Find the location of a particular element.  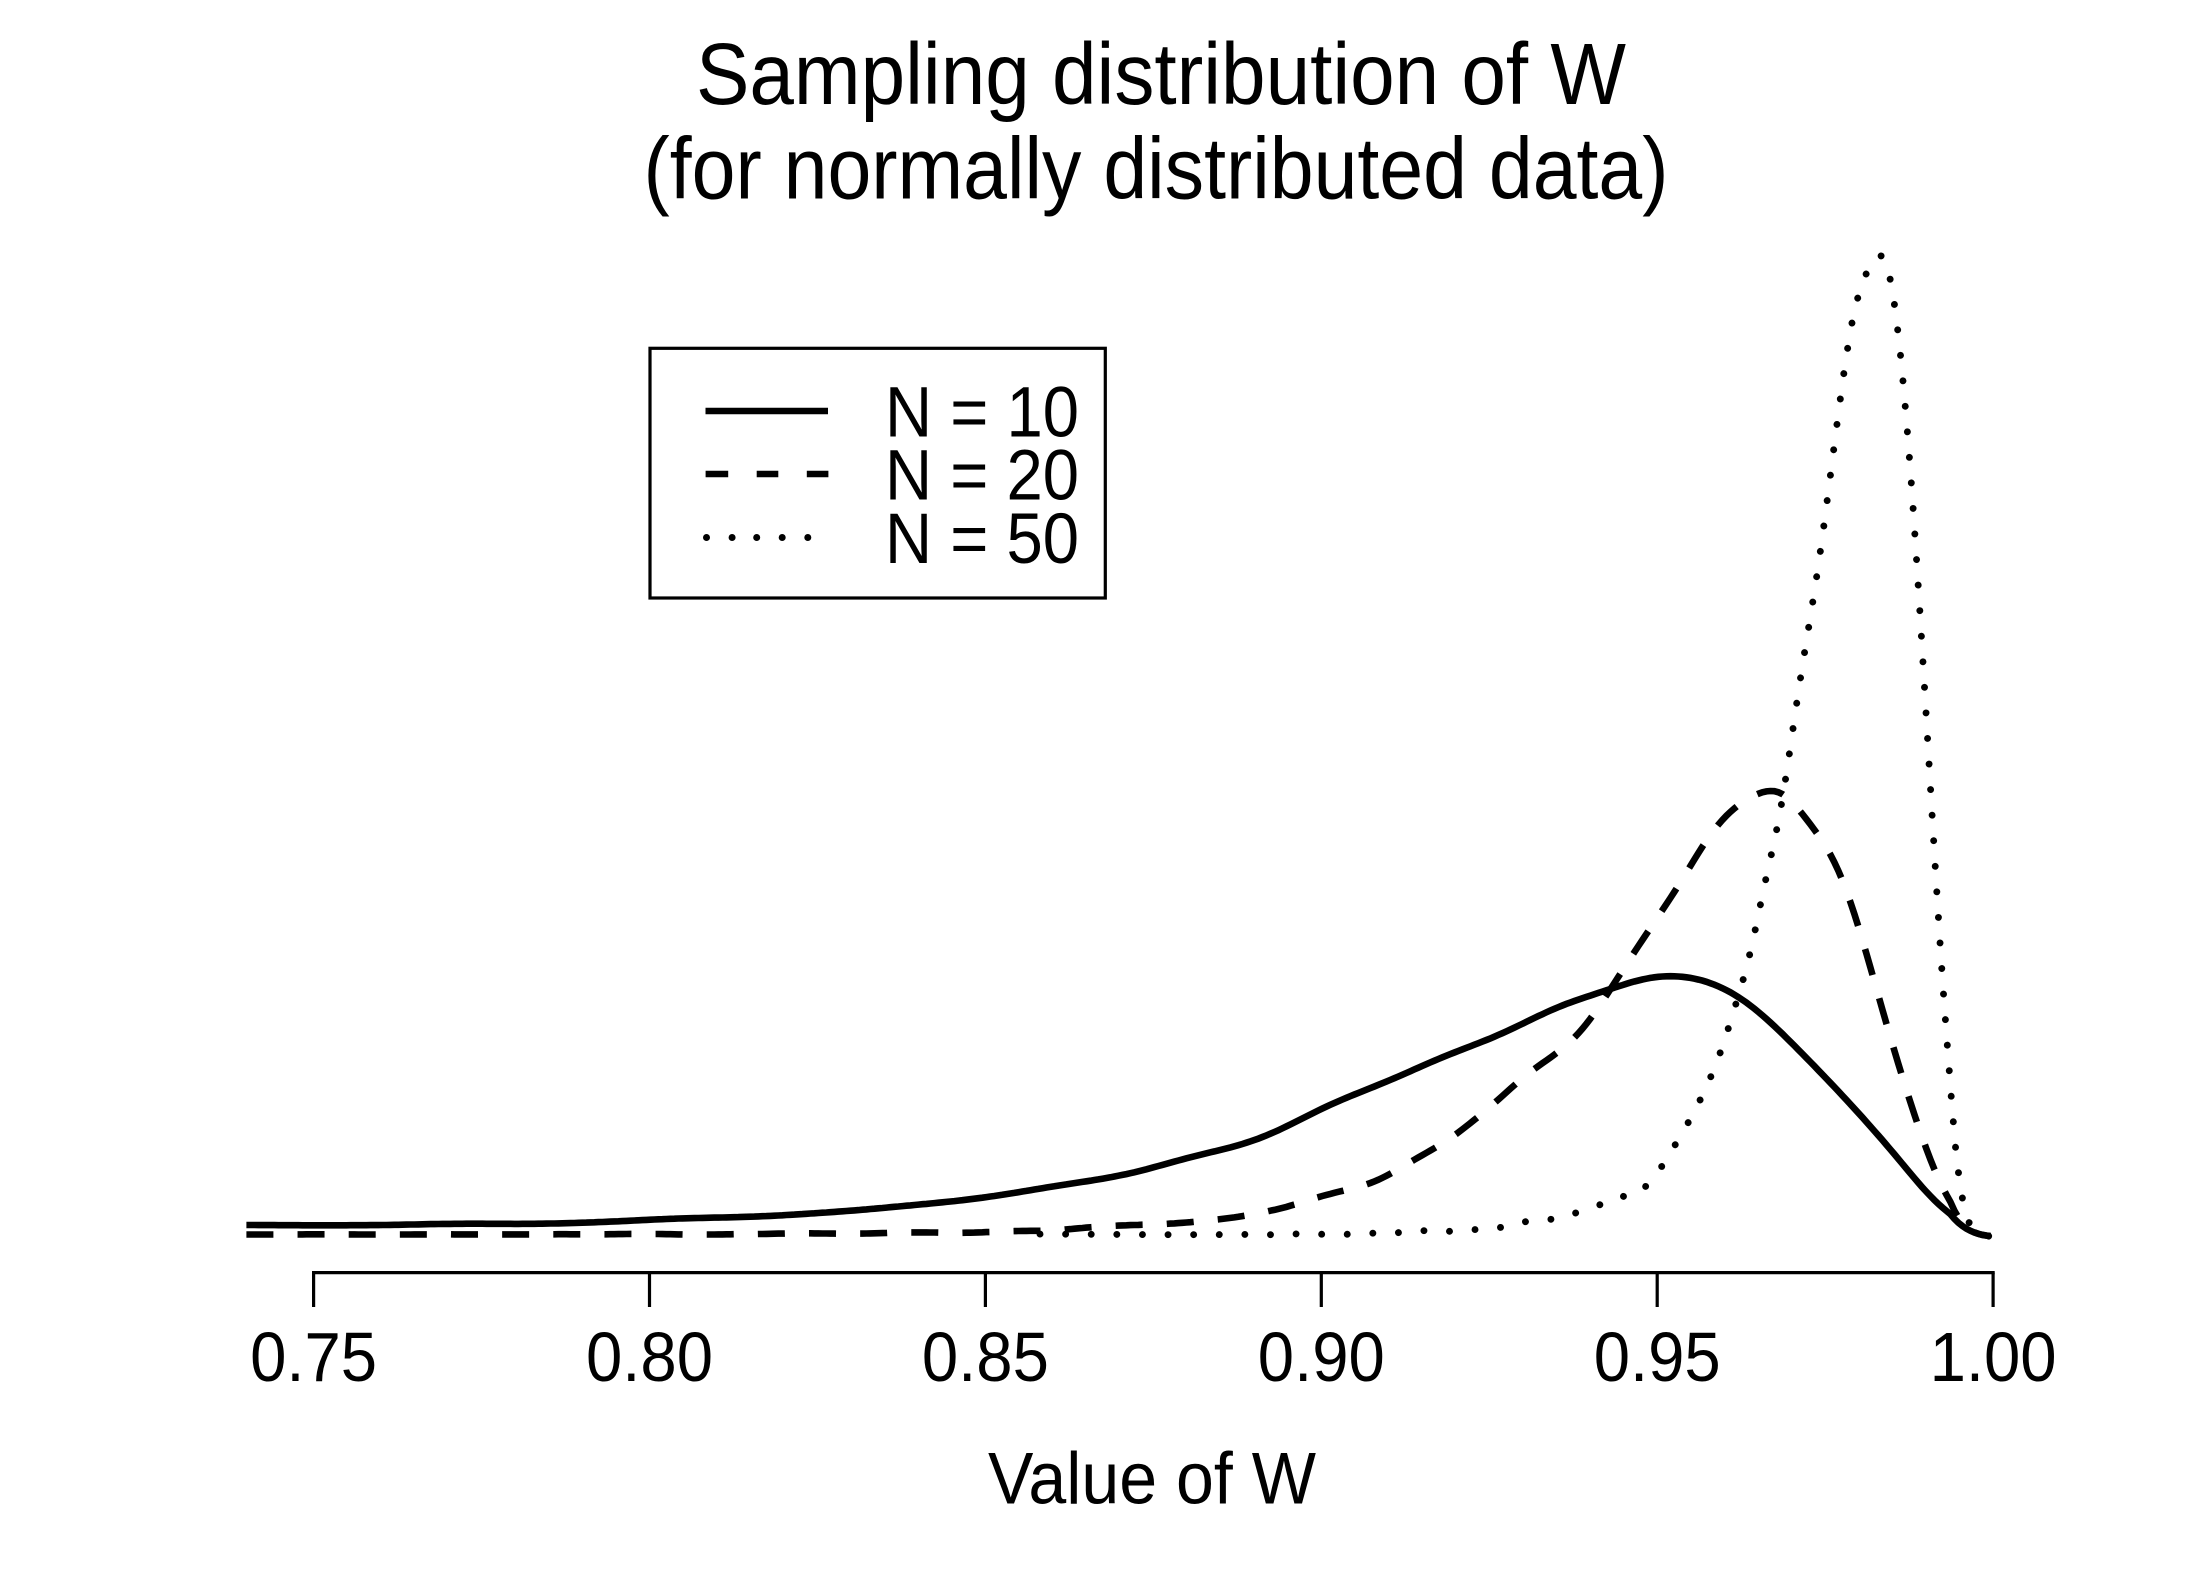

svg-text: 0.90 is located at coordinates (1321, 1357).